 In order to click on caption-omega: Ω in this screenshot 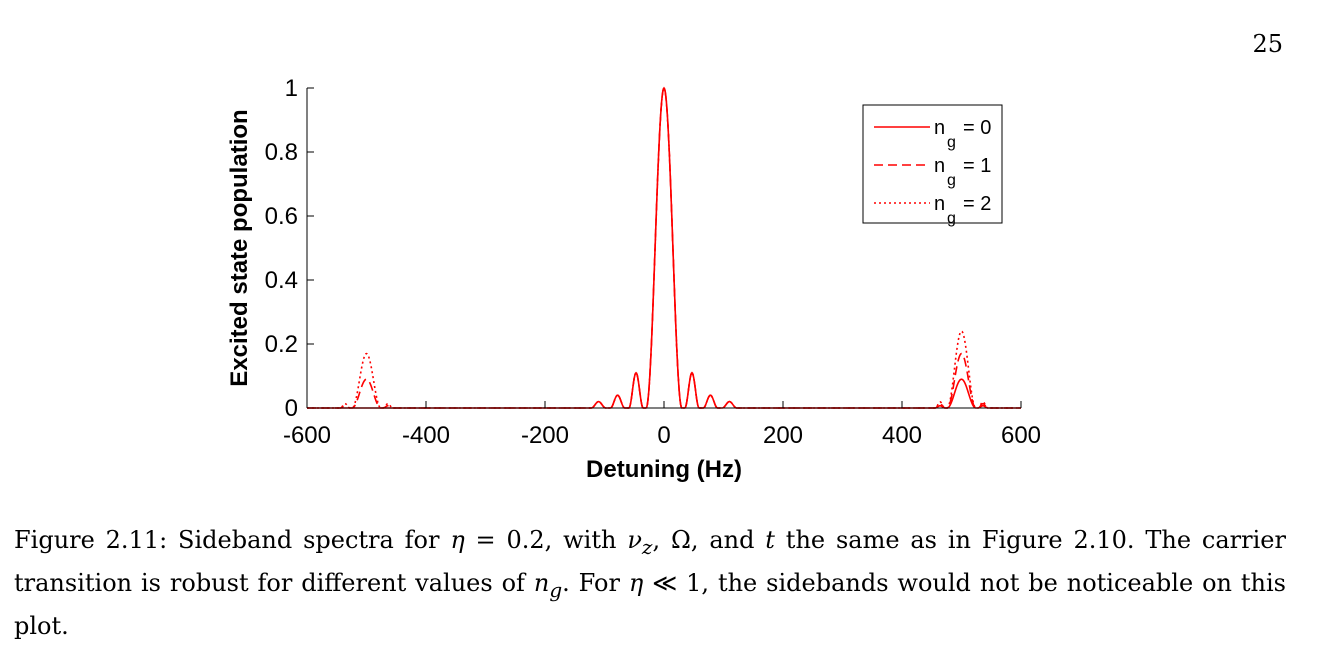, I will do `click(680, 540)`.